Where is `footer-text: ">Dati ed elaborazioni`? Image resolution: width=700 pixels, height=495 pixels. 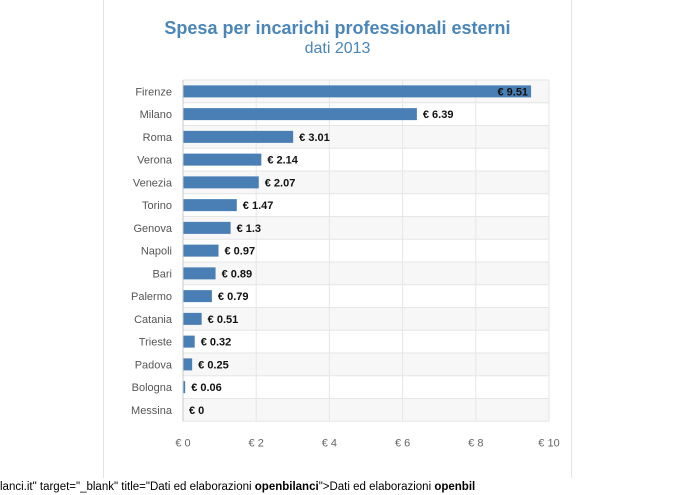
footer-text: ">Dati ed elaborazioni is located at coordinates (376, 487).